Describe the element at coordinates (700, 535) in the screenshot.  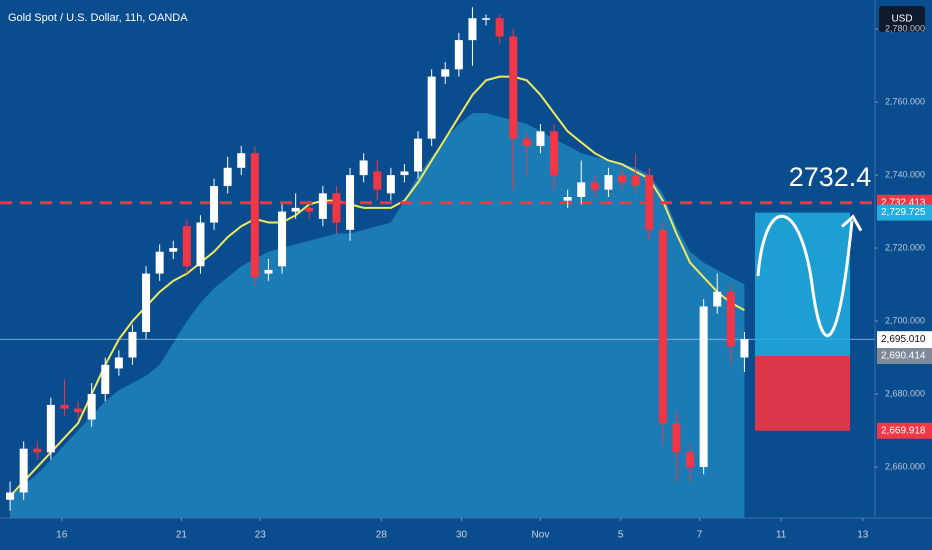
I see `x-tick-label: 7` at that location.